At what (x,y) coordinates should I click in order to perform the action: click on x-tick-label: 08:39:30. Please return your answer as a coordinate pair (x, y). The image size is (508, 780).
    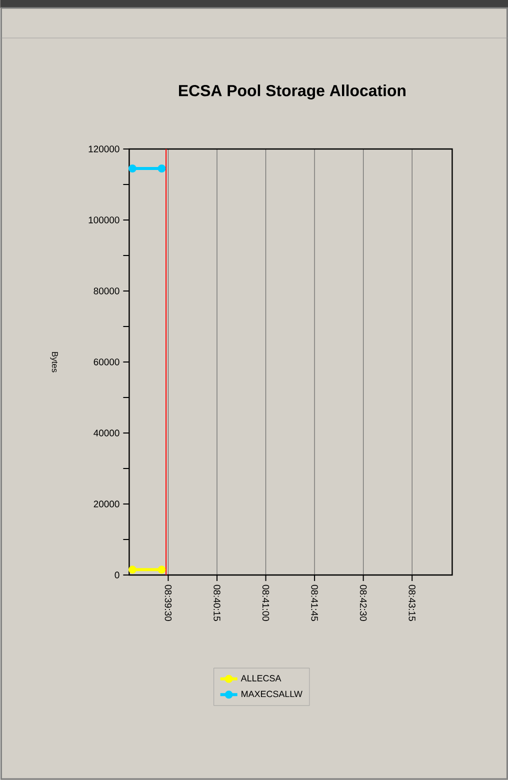
    Looking at the image, I should click on (168, 602).